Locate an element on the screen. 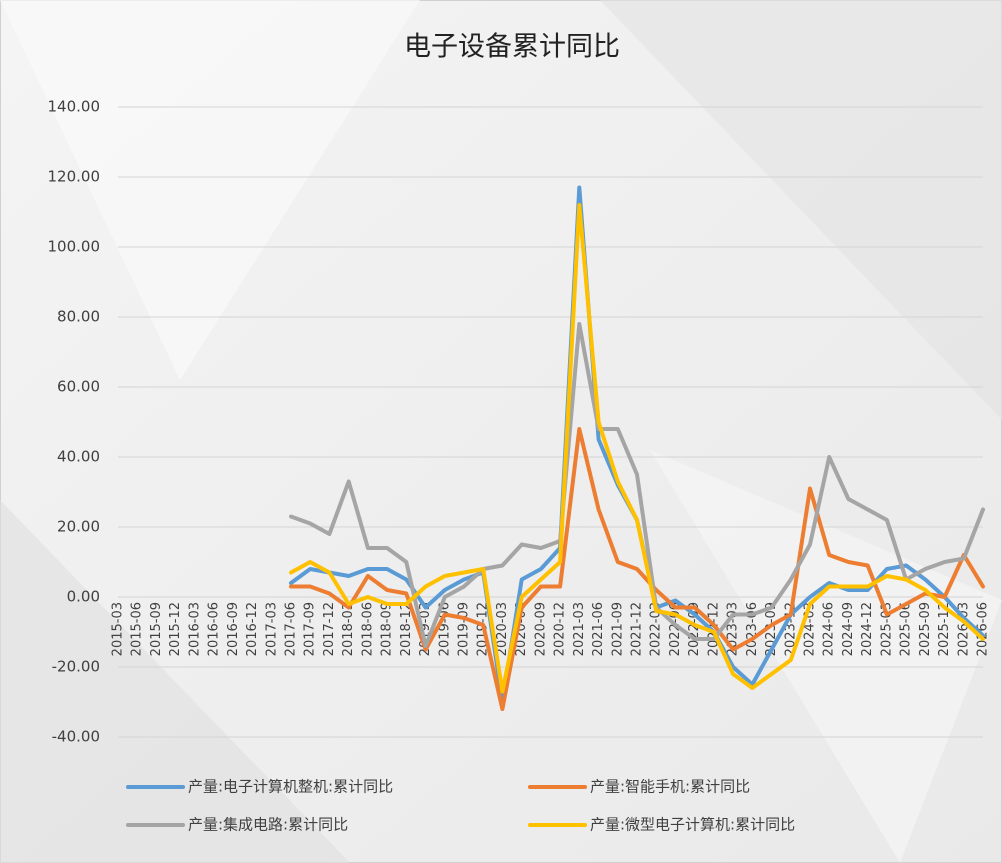  y-tick-label: 40.00 is located at coordinates (78, 457).